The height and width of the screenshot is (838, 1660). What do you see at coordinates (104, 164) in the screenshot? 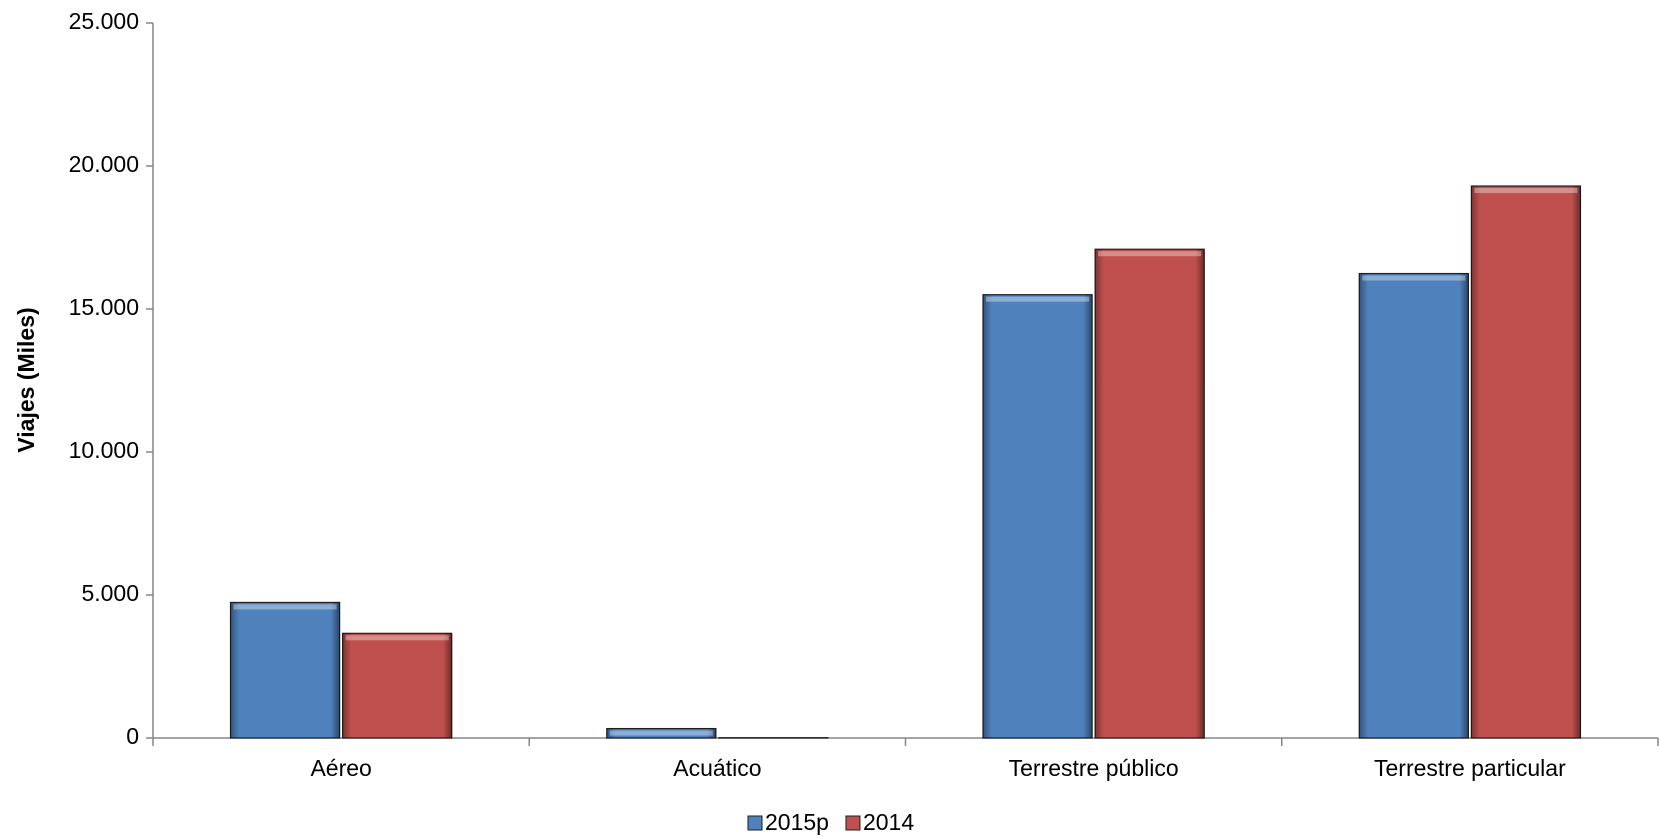
I see `y-tick-label: 20.000` at bounding box center [104, 164].